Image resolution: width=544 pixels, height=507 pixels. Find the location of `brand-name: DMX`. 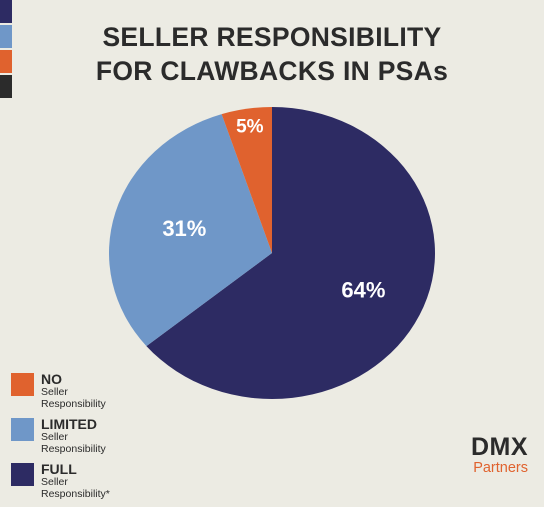

brand-name: DMX is located at coordinates (499, 447).